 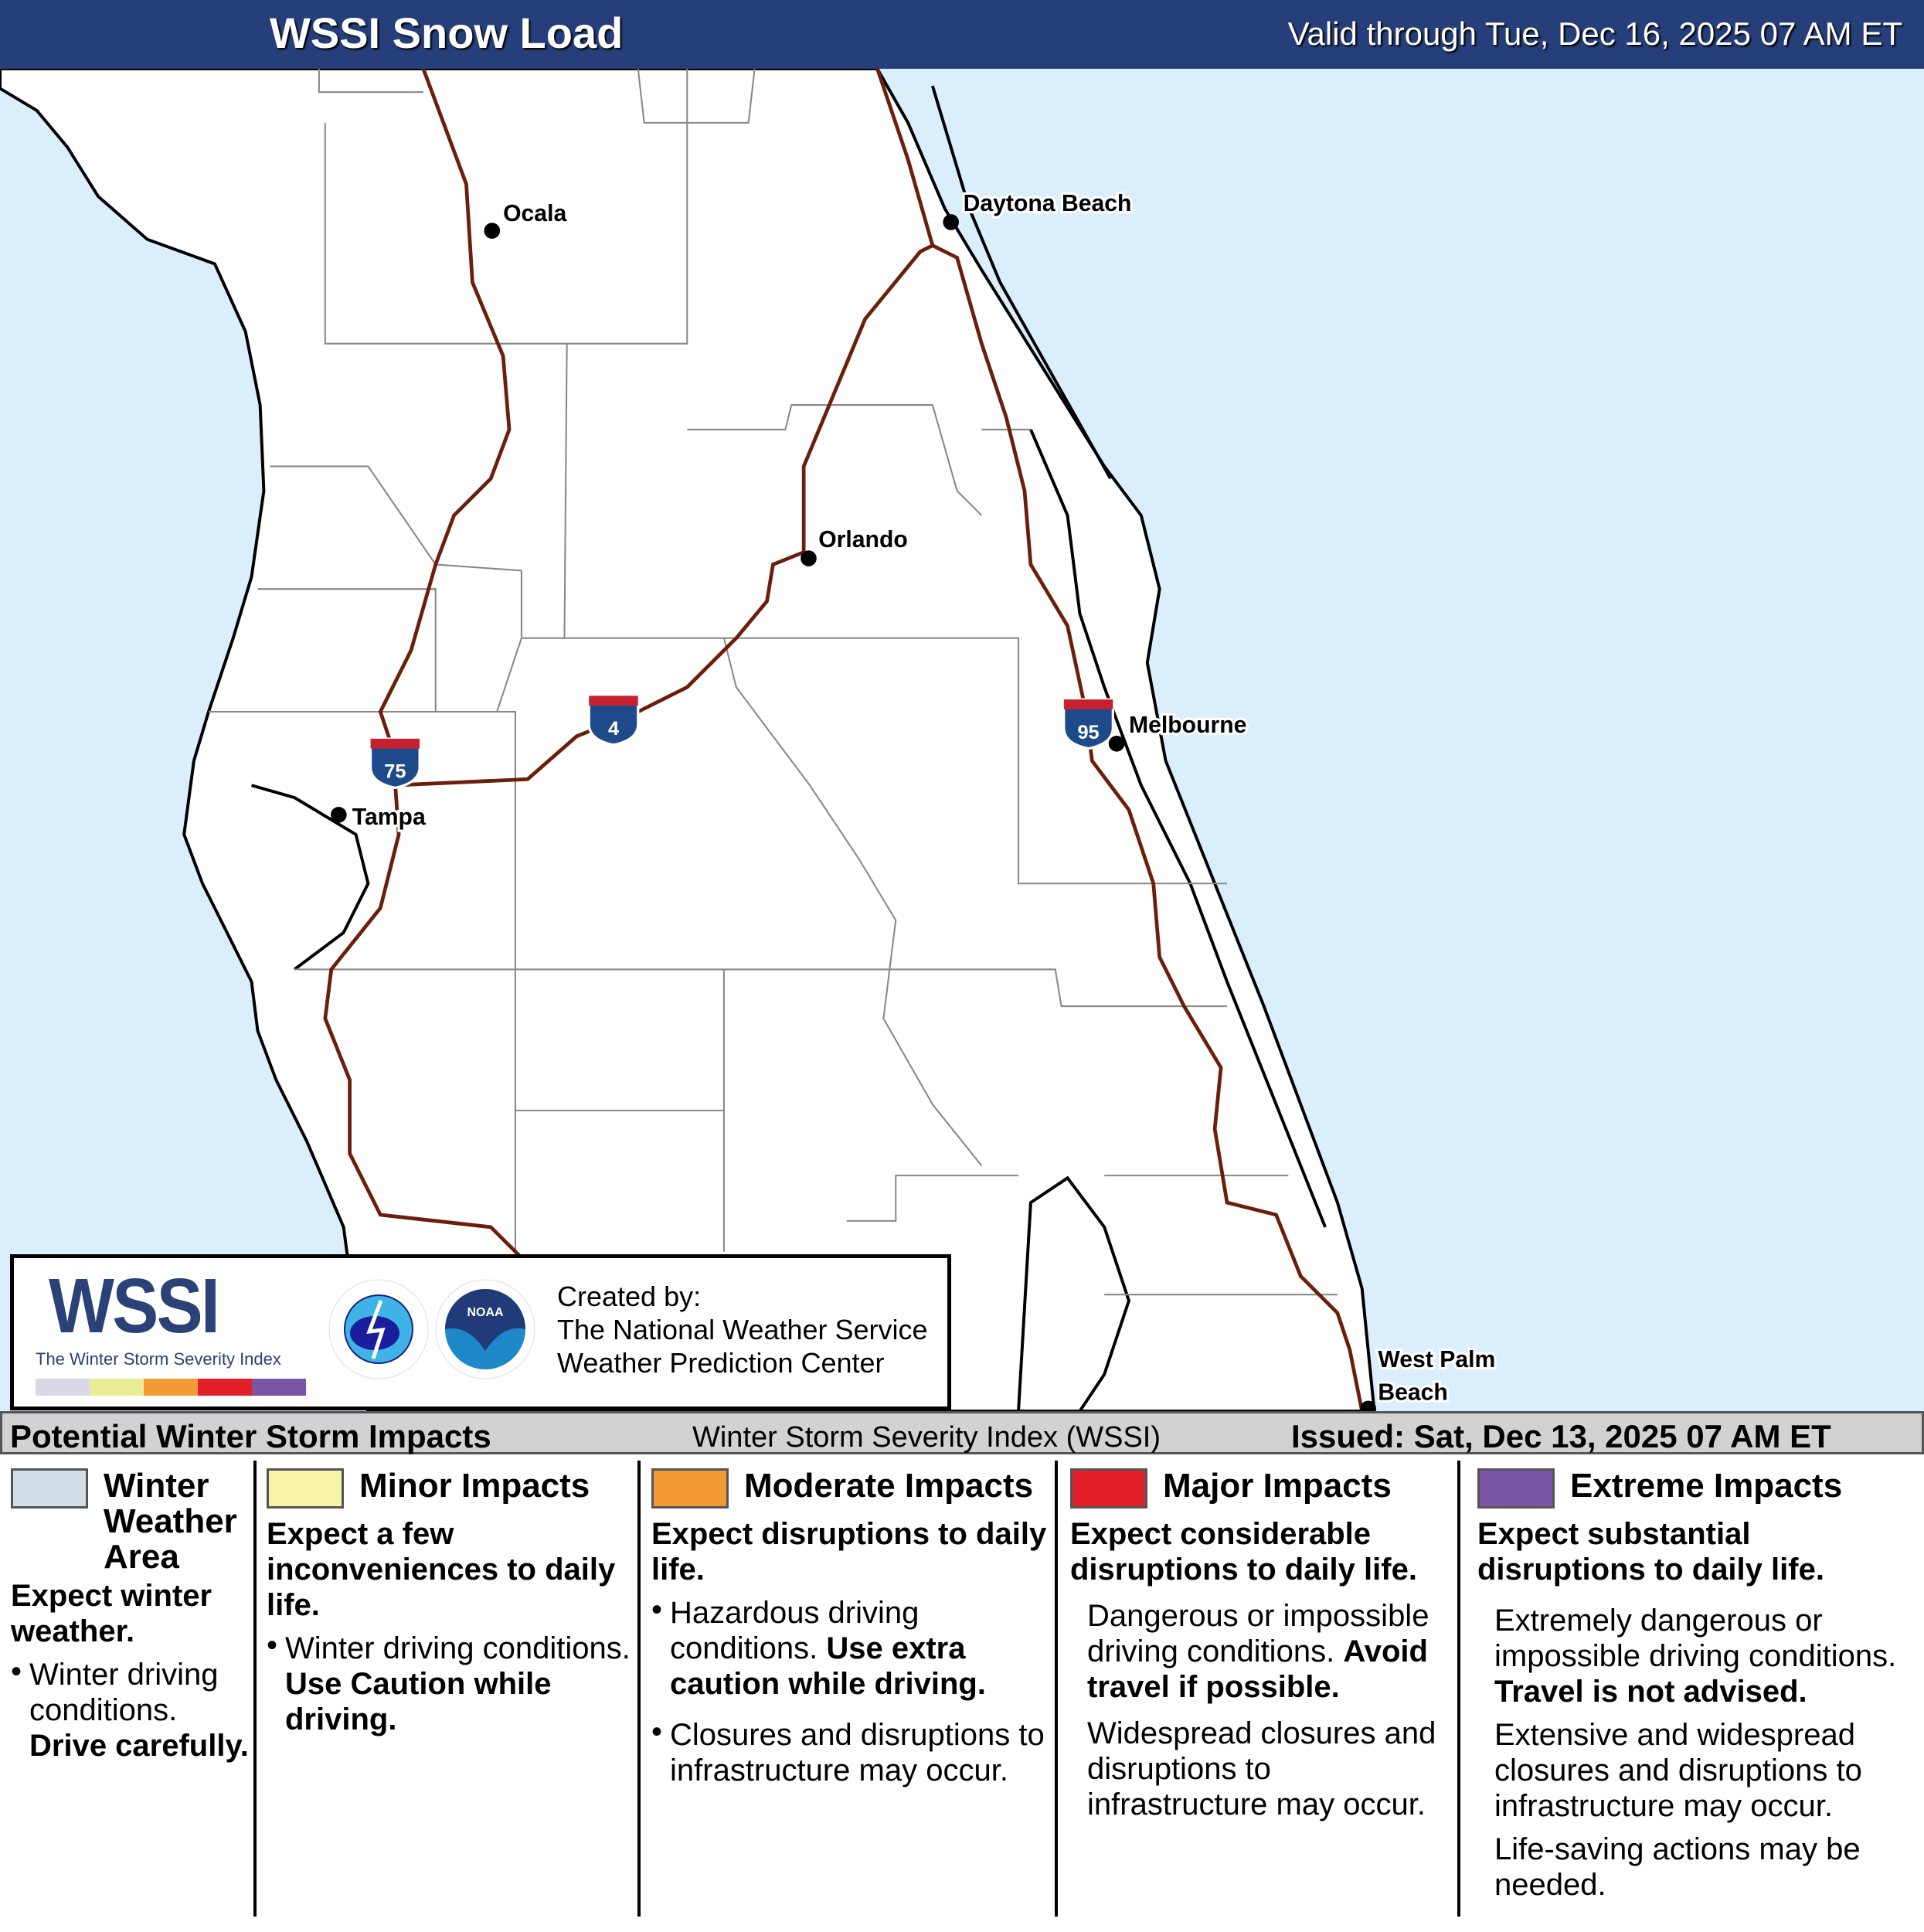 I want to click on noaa-logo-icon: NOAA, so click(x=485, y=1329).